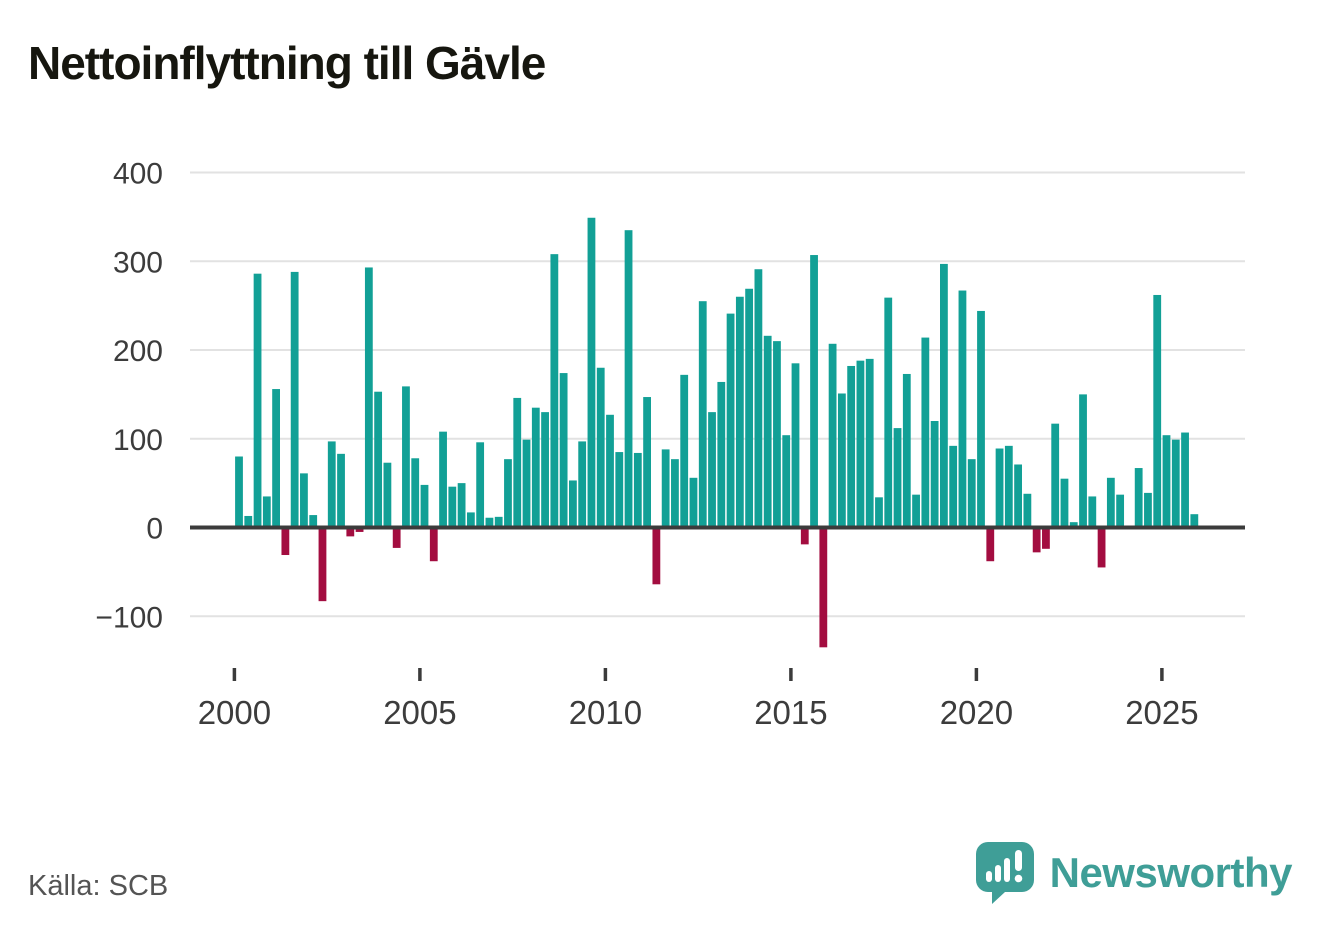  What do you see at coordinates (1101, 547) in the screenshot?
I see `bar-2023-q2` at bounding box center [1101, 547].